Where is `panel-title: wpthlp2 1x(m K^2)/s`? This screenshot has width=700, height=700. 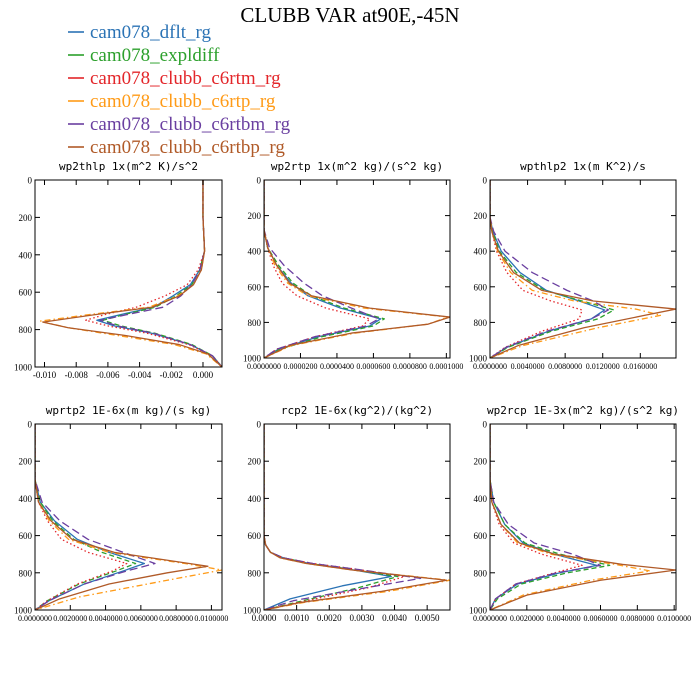
panel-title: wpthlp2 1x(m K^2)/s is located at coordinates (583, 166).